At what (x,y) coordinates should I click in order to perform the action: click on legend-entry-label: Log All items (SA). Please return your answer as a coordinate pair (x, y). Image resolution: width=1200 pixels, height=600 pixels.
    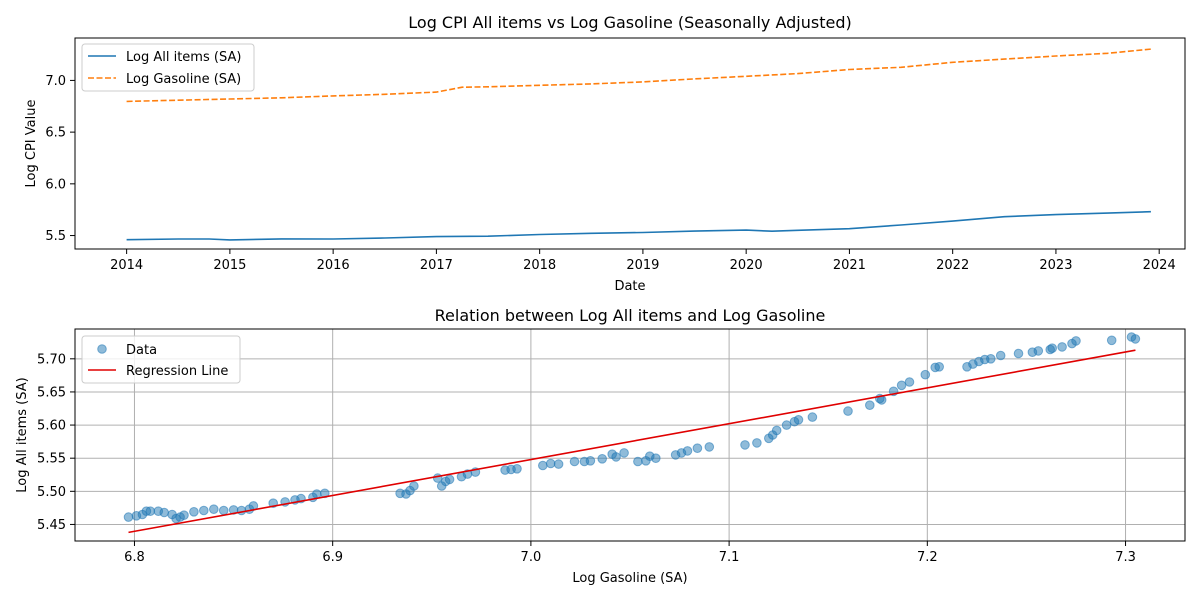
    Looking at the image, I should click on (183, 57).